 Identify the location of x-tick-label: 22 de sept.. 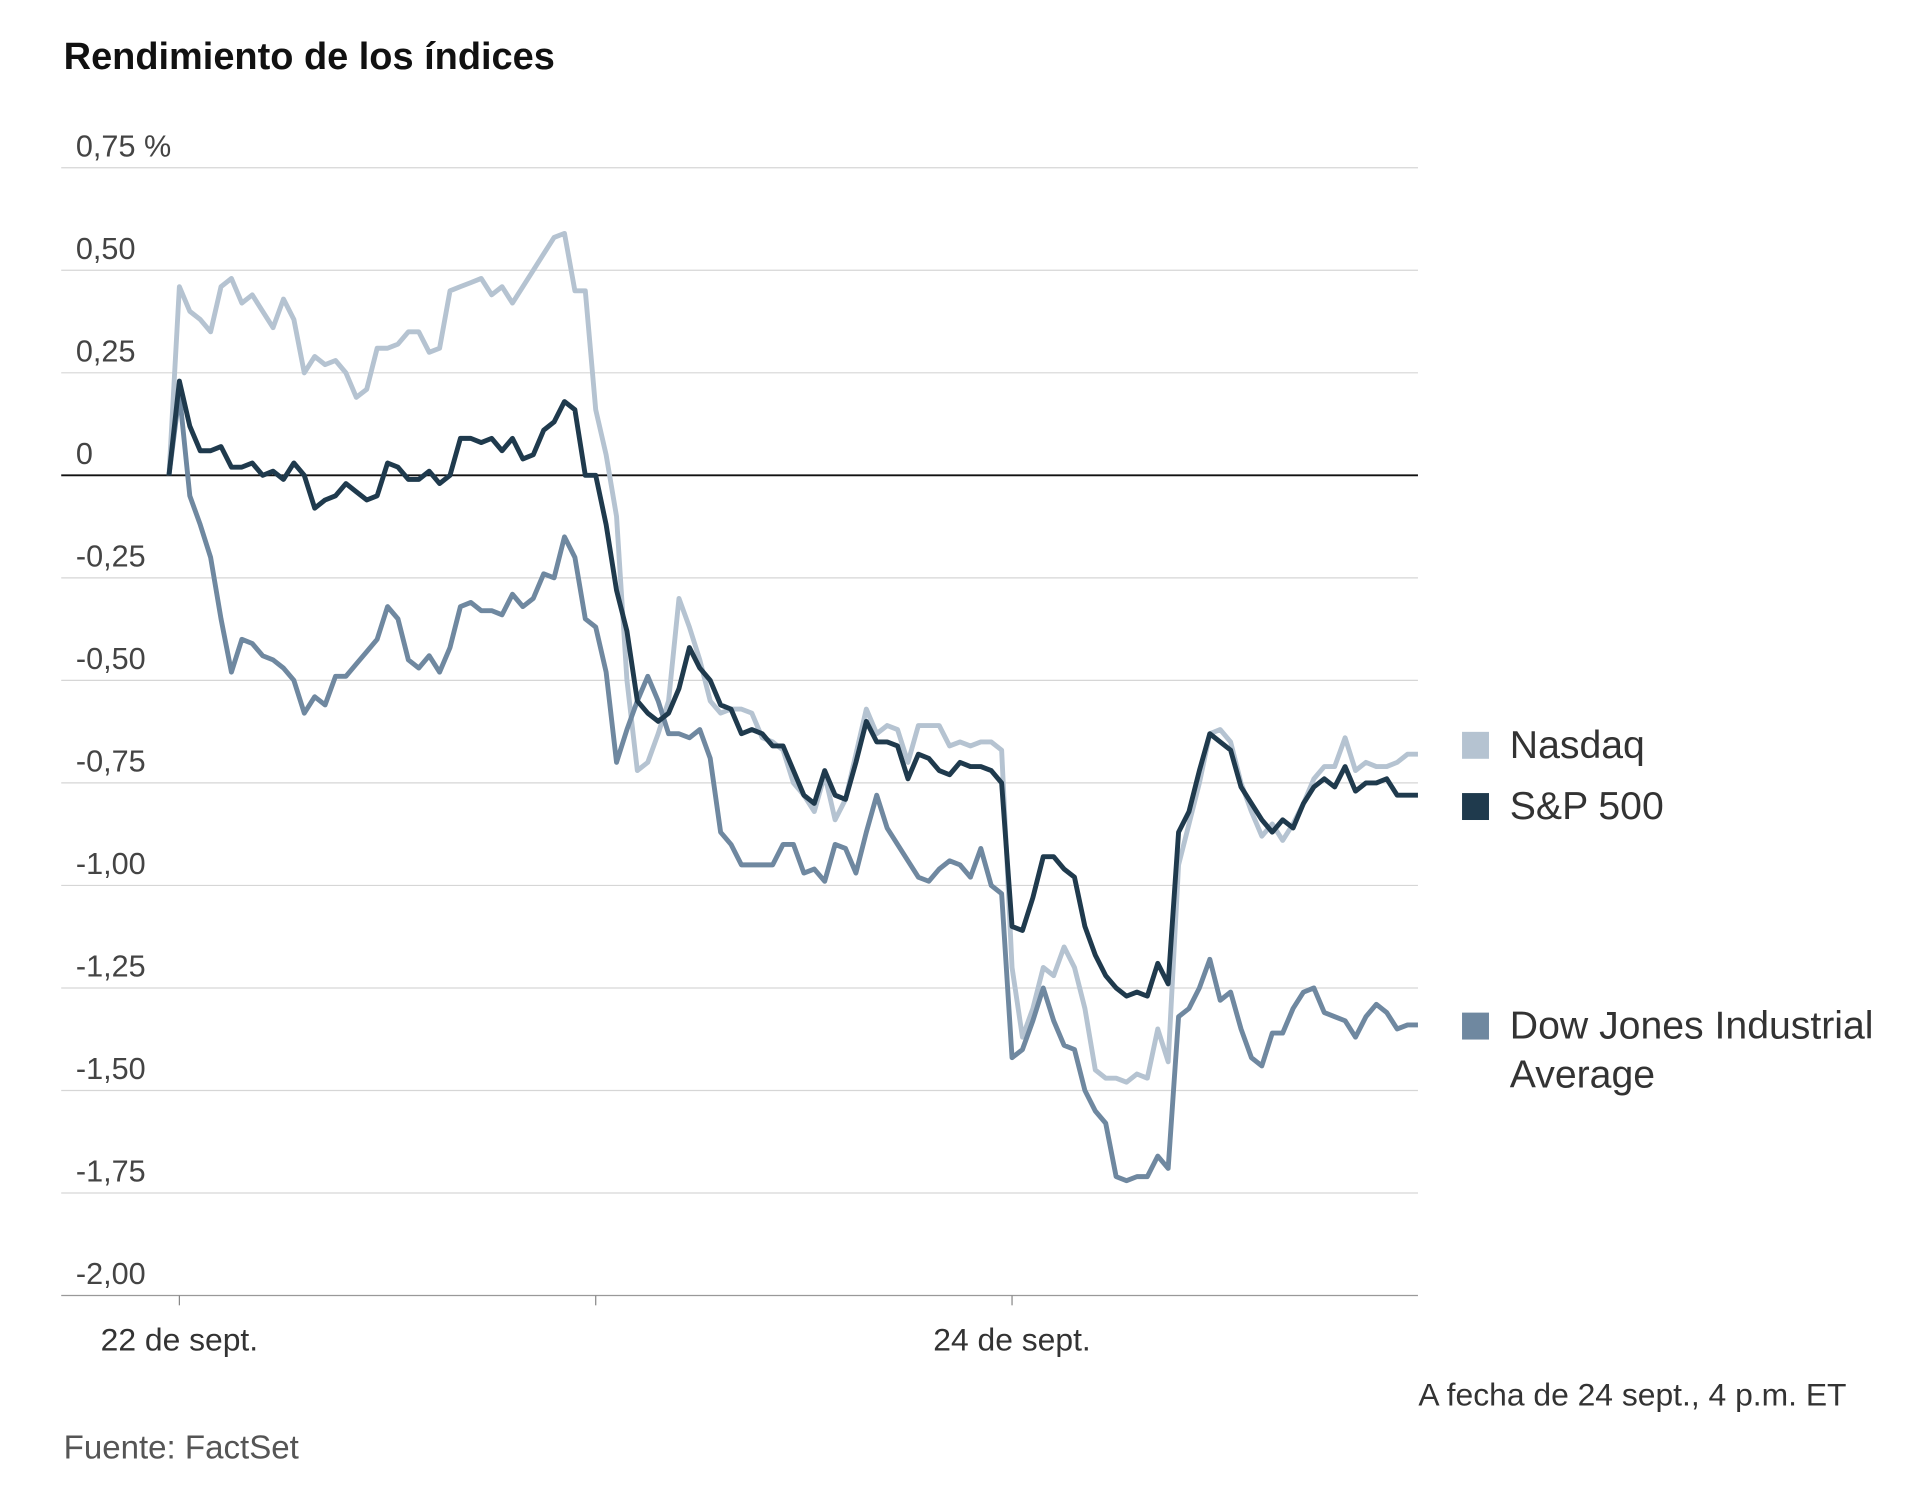
(180, 1339).